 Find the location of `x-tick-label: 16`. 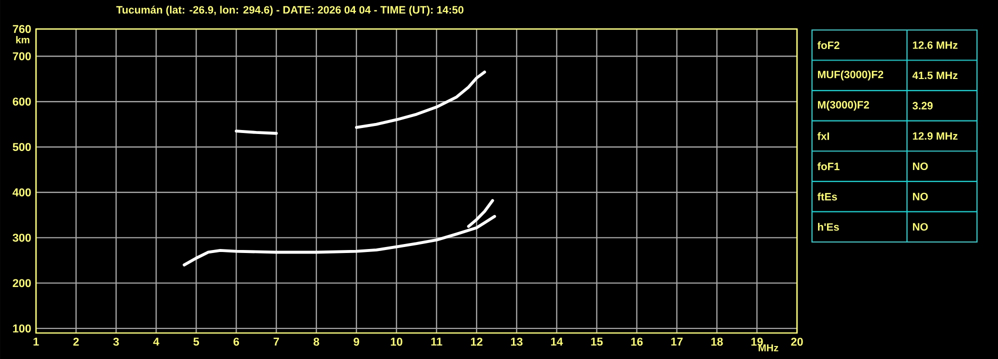

x-tick-label: 16 is located at coordinates (637, 342).